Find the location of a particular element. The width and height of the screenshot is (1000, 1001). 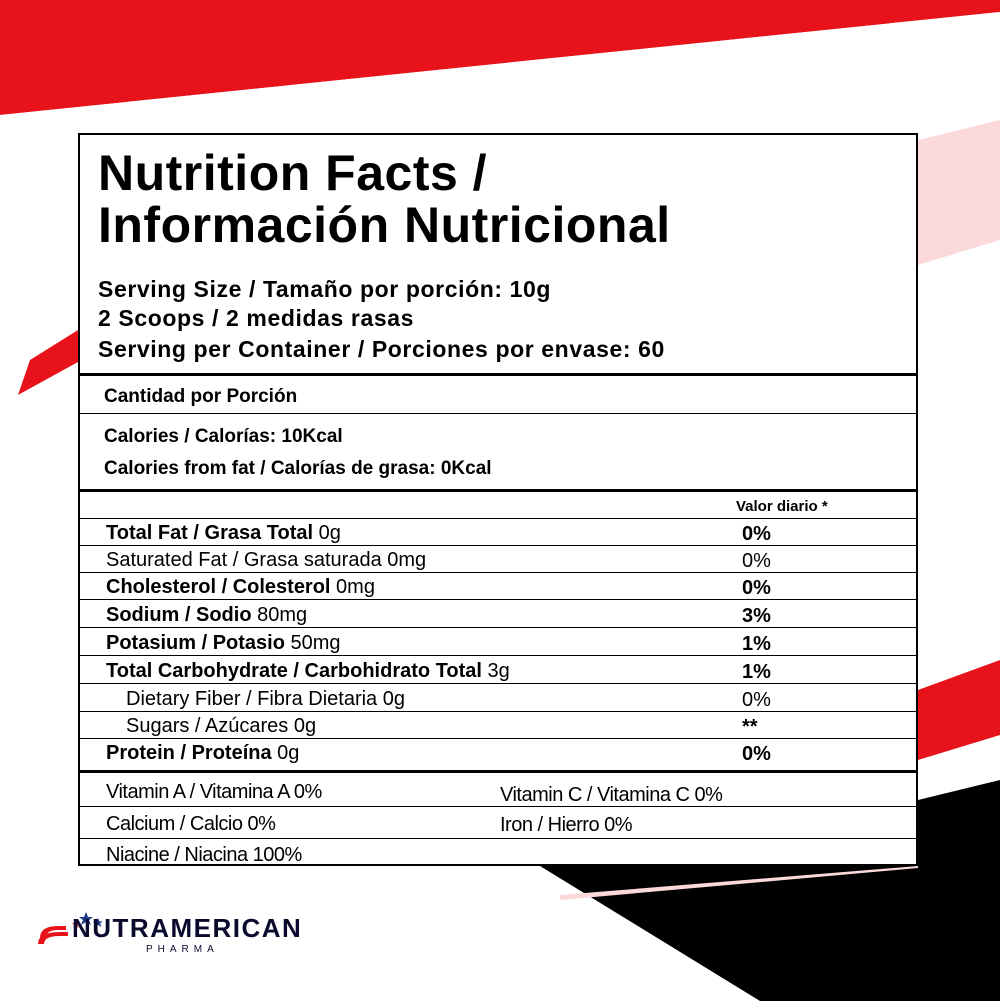

nutrient-amount: 80mg is located at coordinates (279, 615).